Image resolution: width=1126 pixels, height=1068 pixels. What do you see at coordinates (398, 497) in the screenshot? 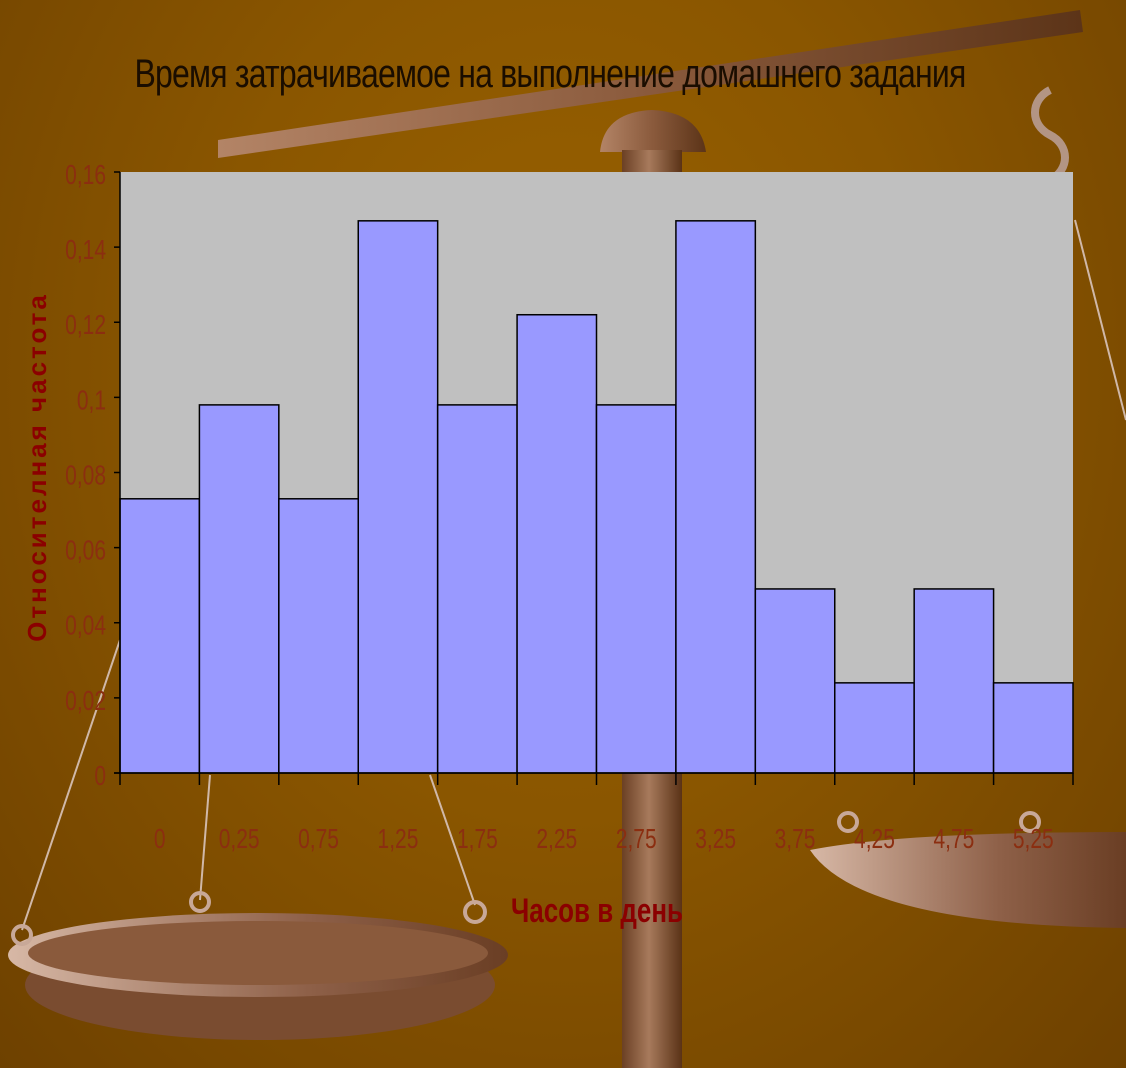
I see `bar-1,25` at bounding box center [398, 497].